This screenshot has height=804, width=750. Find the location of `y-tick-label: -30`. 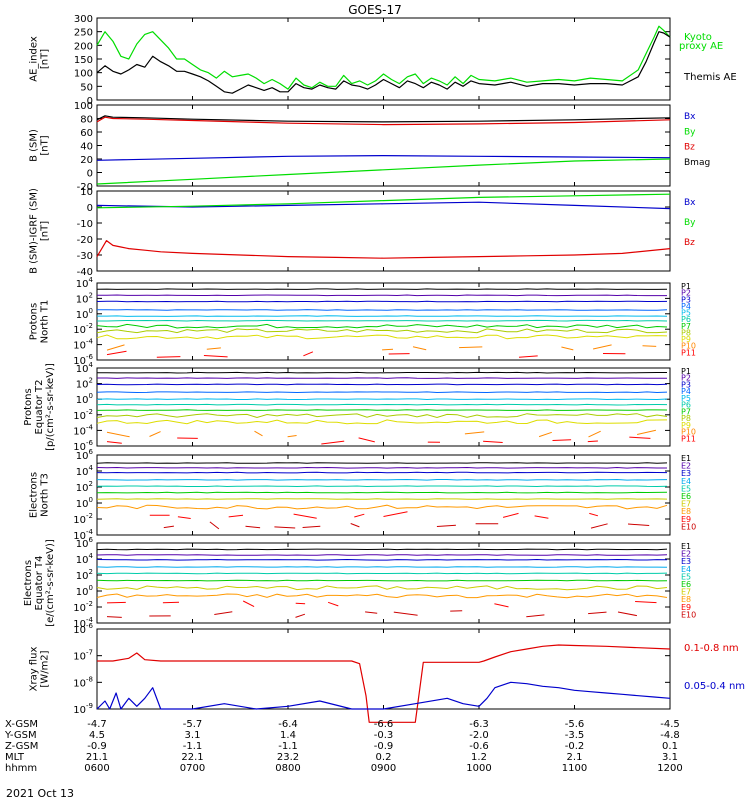

y-tick-label: -30 is located at coordinates (85, 256).